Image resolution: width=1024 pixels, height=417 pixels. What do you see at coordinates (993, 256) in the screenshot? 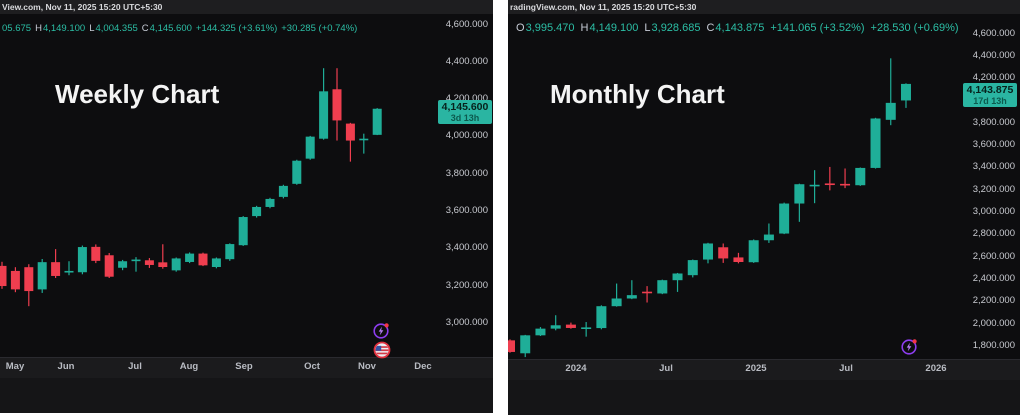
I see `price-axis-label: 2,600.000` at bounding box center [993, 256].